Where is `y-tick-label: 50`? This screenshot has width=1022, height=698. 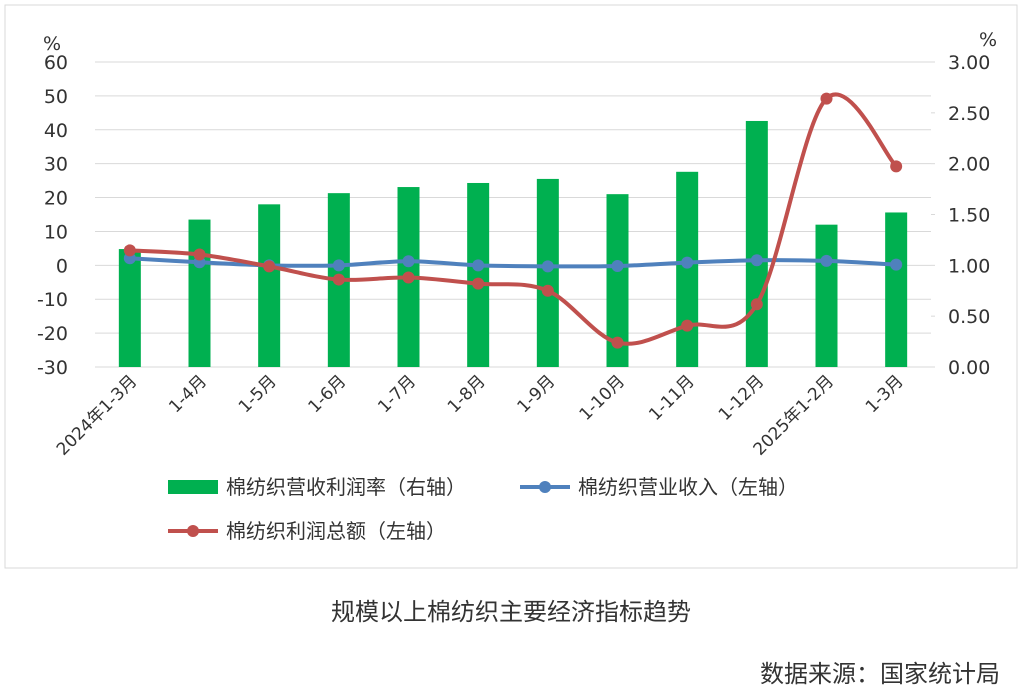 y-tick-label: 50 is located at coordinates (56, 97).